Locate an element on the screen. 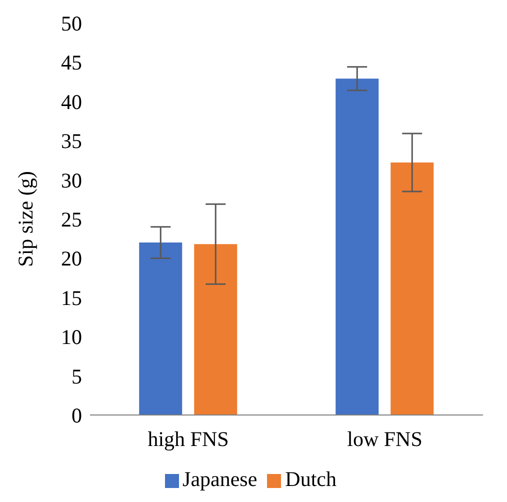 Image resolution: width=507 pixels, height=502 pixels. x-tick-label: low FNS is located at coordinates (384, 438).